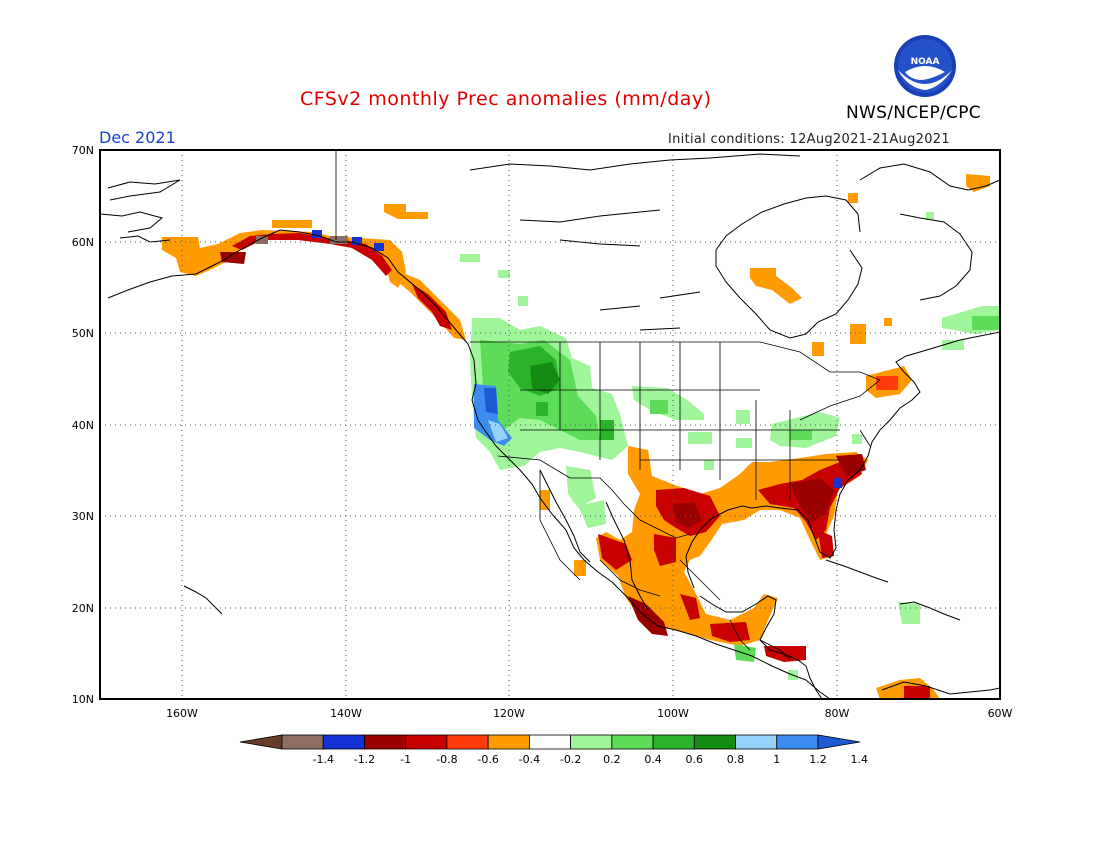 This screenshot has width=1100, height=850. What do you see at coordinates (506, 99) in the screenshot?
I see `map-title: CFSv2 monthly Prec anomalies (mm/day)` at bounding box center [506, 99].